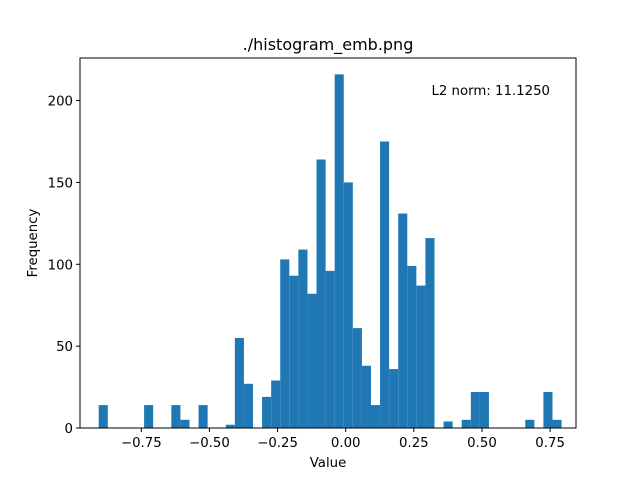  What do you see at coordinates (414, 443) in the screenshot?
I see `x-tick-label: 0.25` at bounding box center [414, 443].